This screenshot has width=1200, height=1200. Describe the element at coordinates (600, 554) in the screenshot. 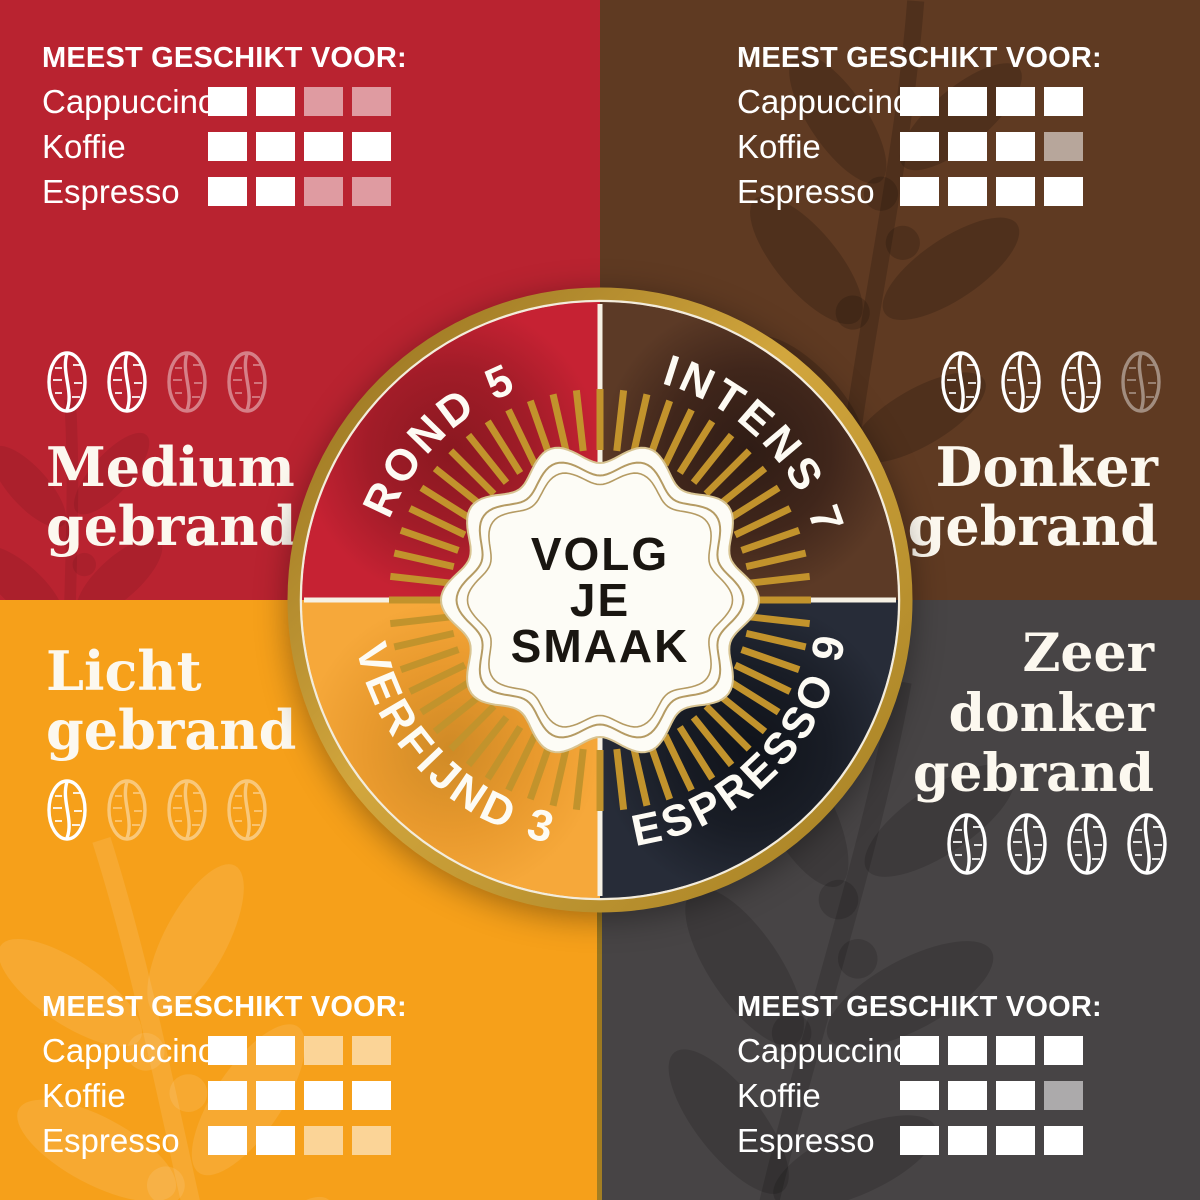

I see `badge-text-line: VOLG` at that location.